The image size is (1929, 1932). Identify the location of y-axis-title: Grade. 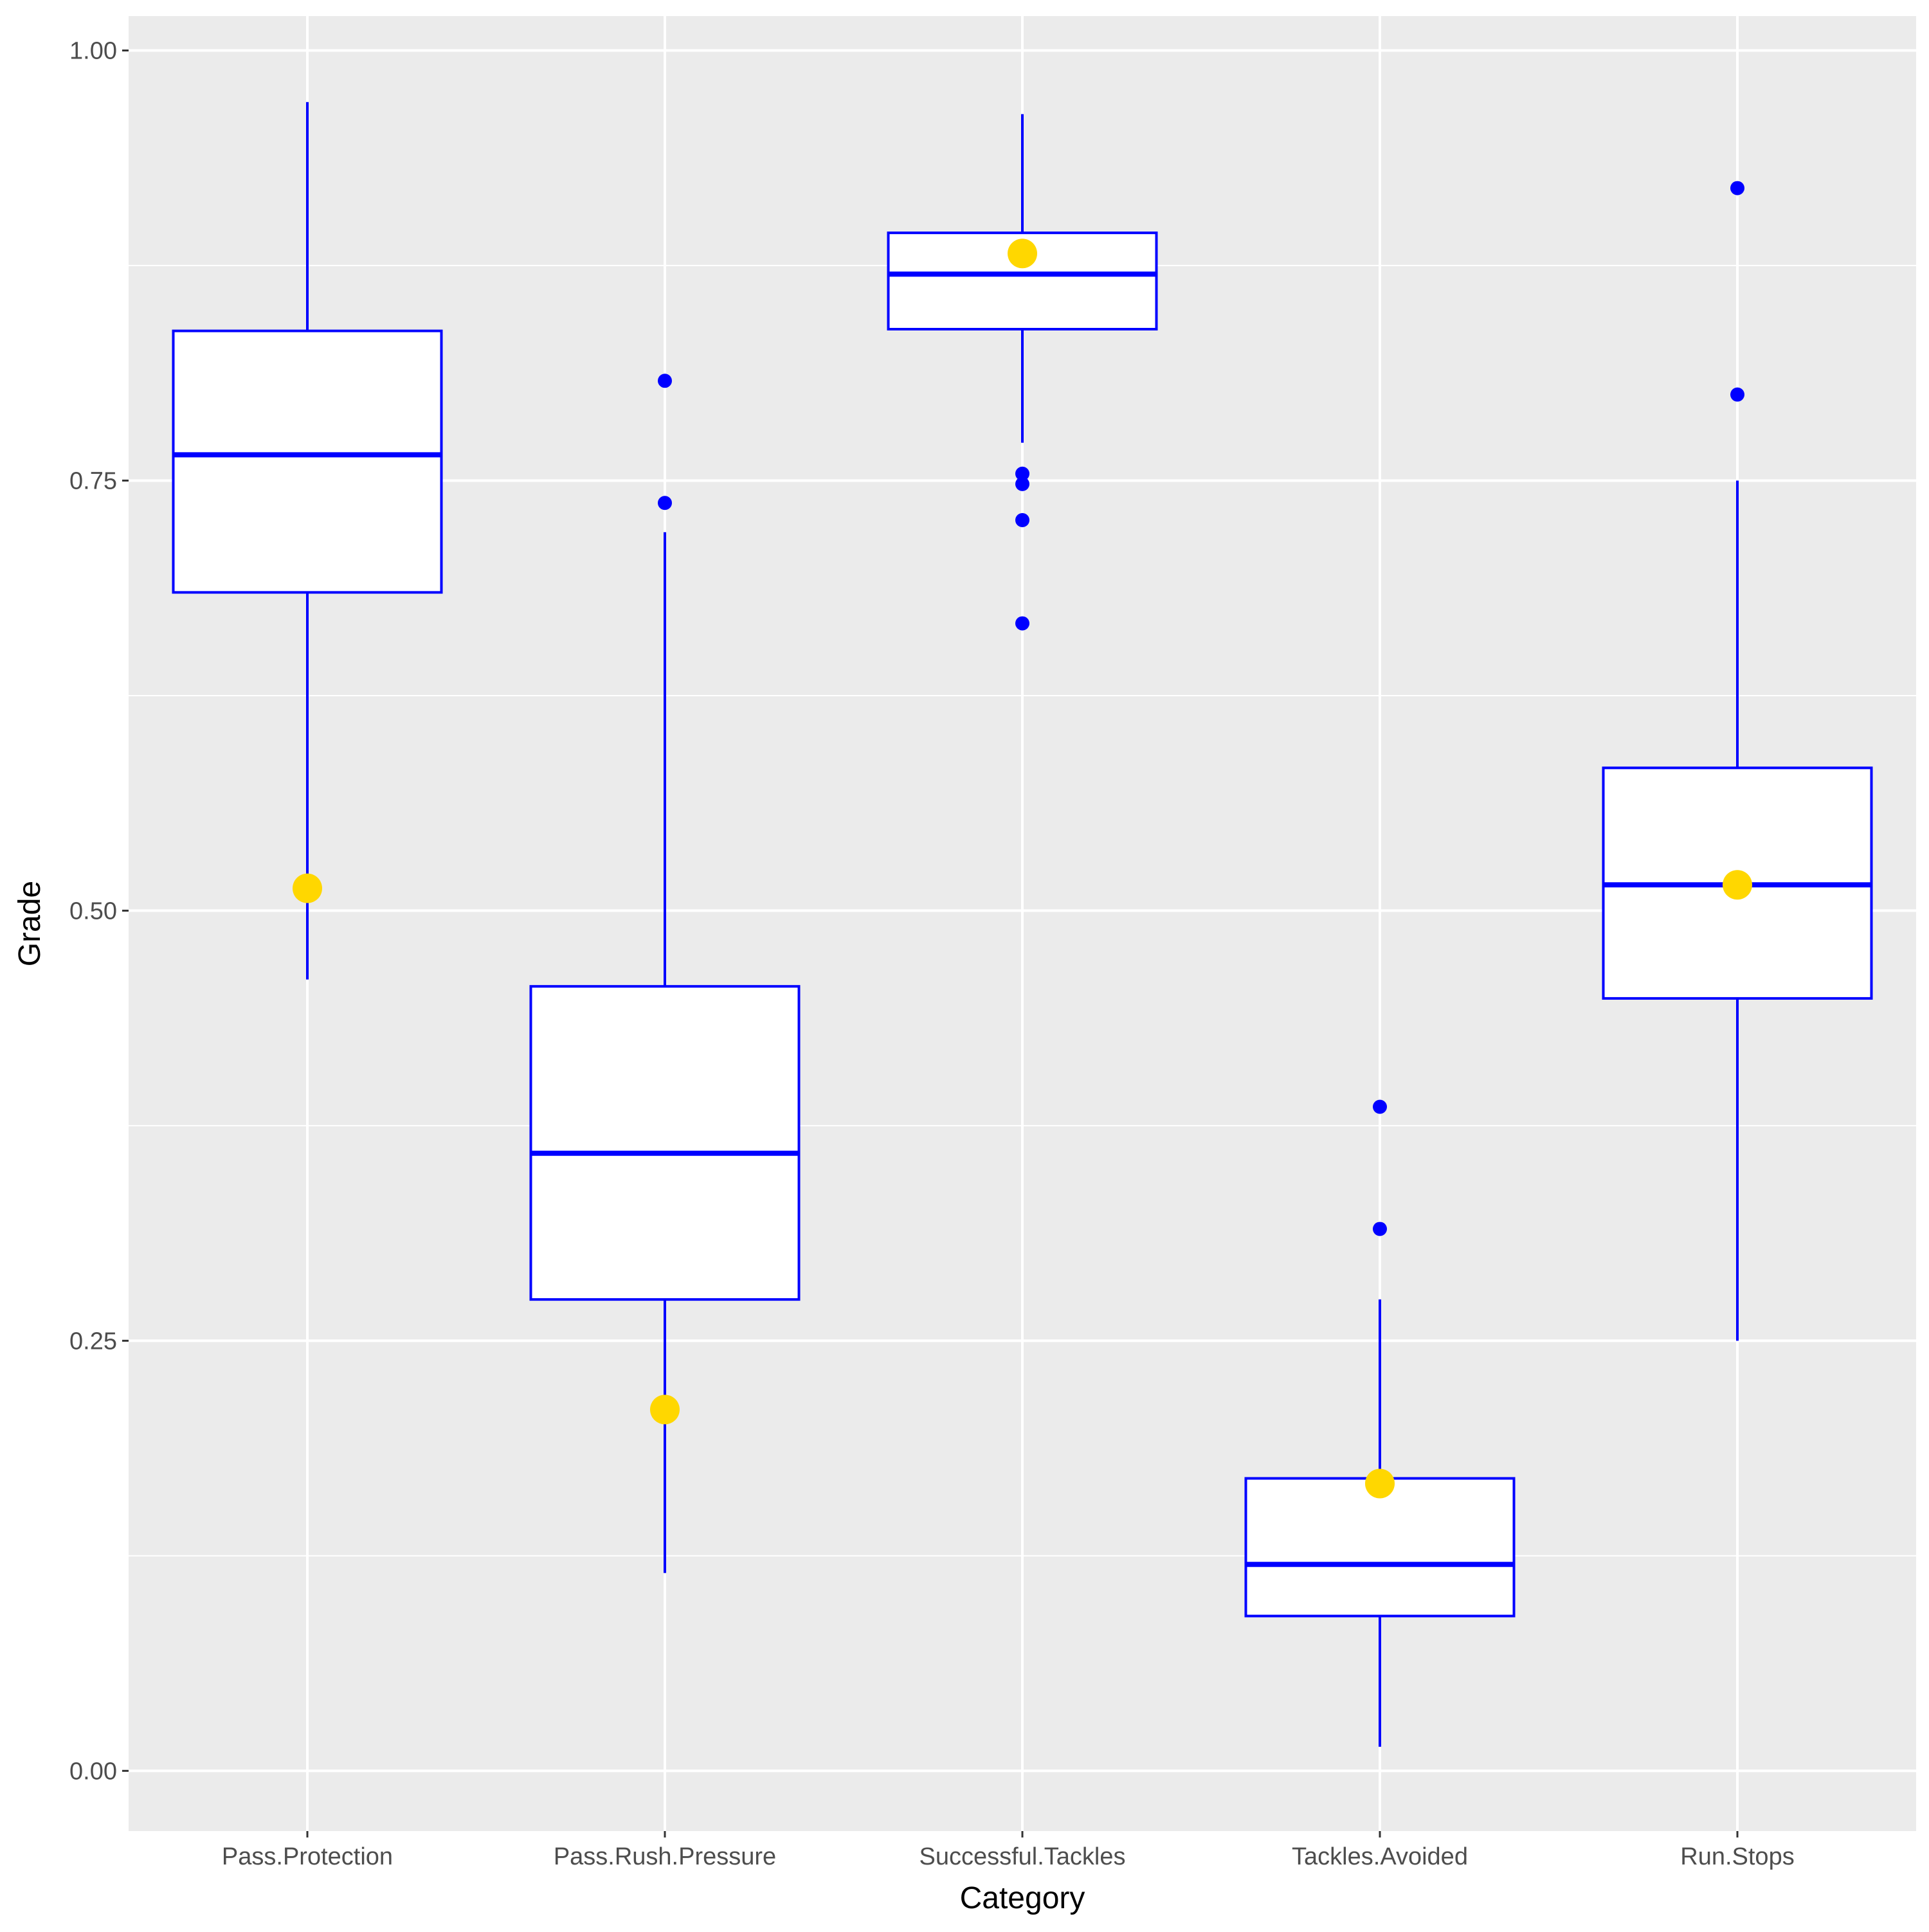
(30, 923).